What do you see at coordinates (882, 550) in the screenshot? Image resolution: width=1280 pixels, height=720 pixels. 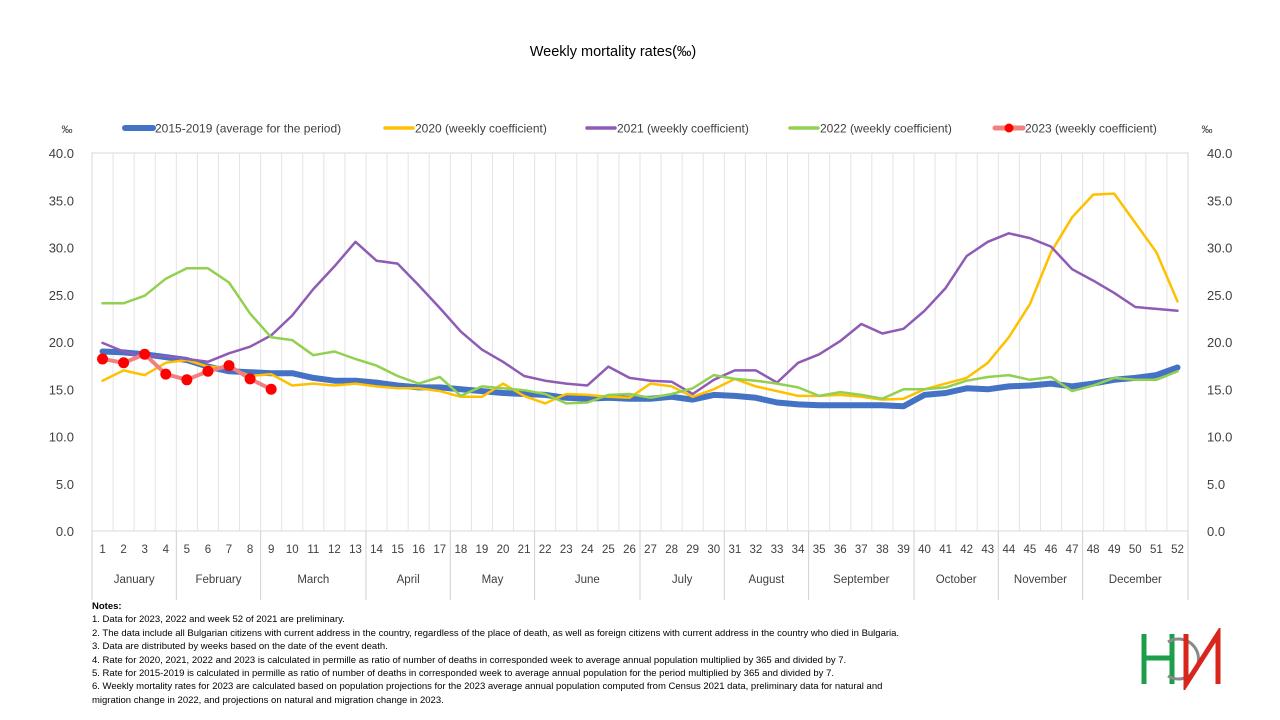 I see `x-tick-label-week: 38` at bounding box center [882, 550].